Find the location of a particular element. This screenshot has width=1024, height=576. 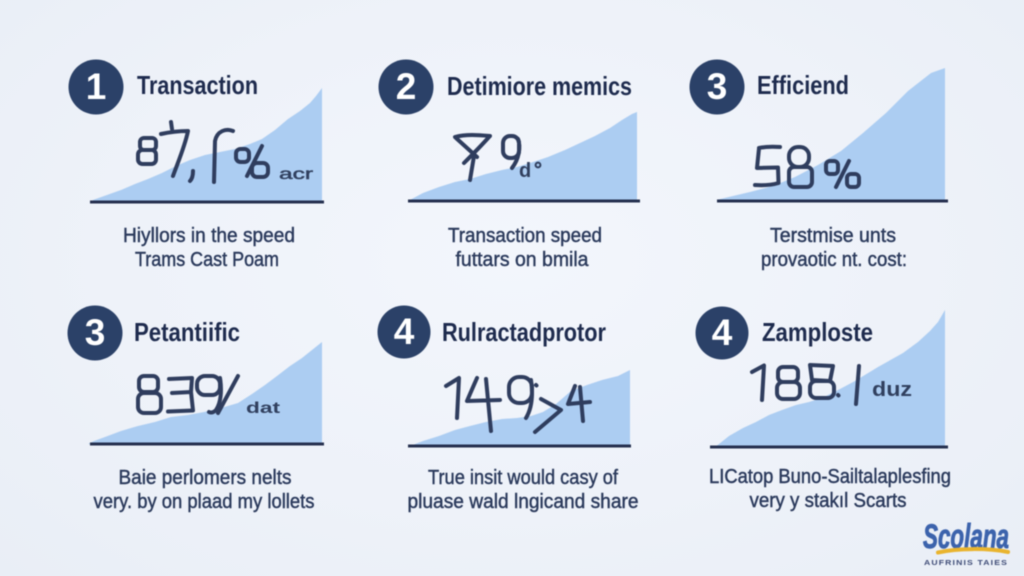

svg-text: Detimiore memics is located at coordinates (539, 86).